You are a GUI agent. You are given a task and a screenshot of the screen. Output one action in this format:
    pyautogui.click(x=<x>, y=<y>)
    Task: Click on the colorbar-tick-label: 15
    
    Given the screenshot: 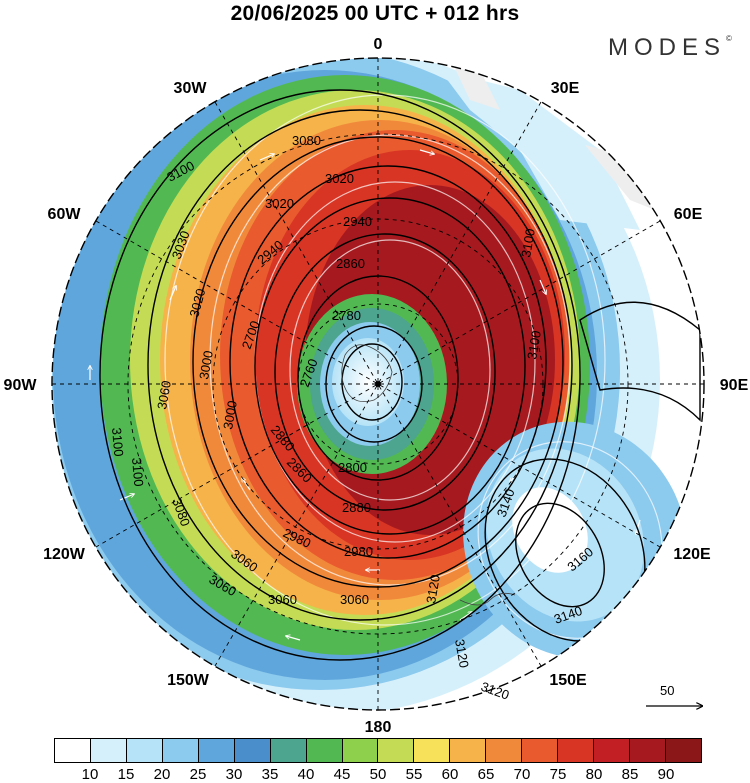 What is the action you would take?
    pyautogui.click(x=126, y=774)
    